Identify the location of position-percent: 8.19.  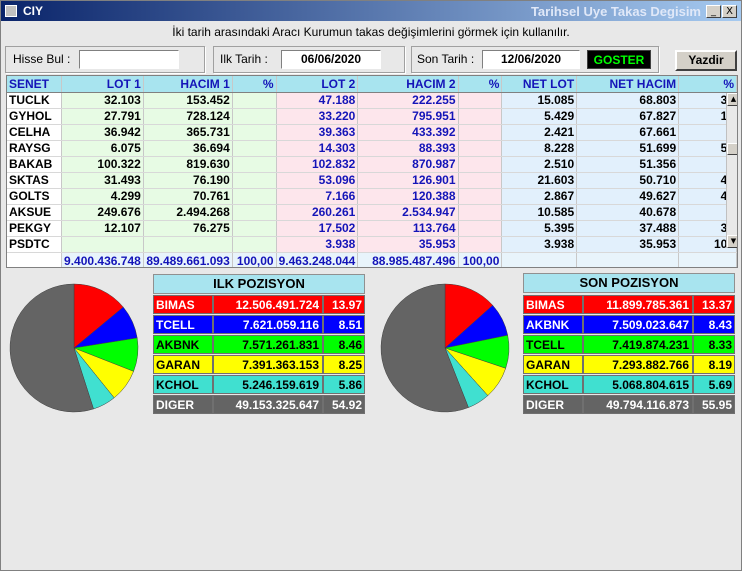
(714, 364).